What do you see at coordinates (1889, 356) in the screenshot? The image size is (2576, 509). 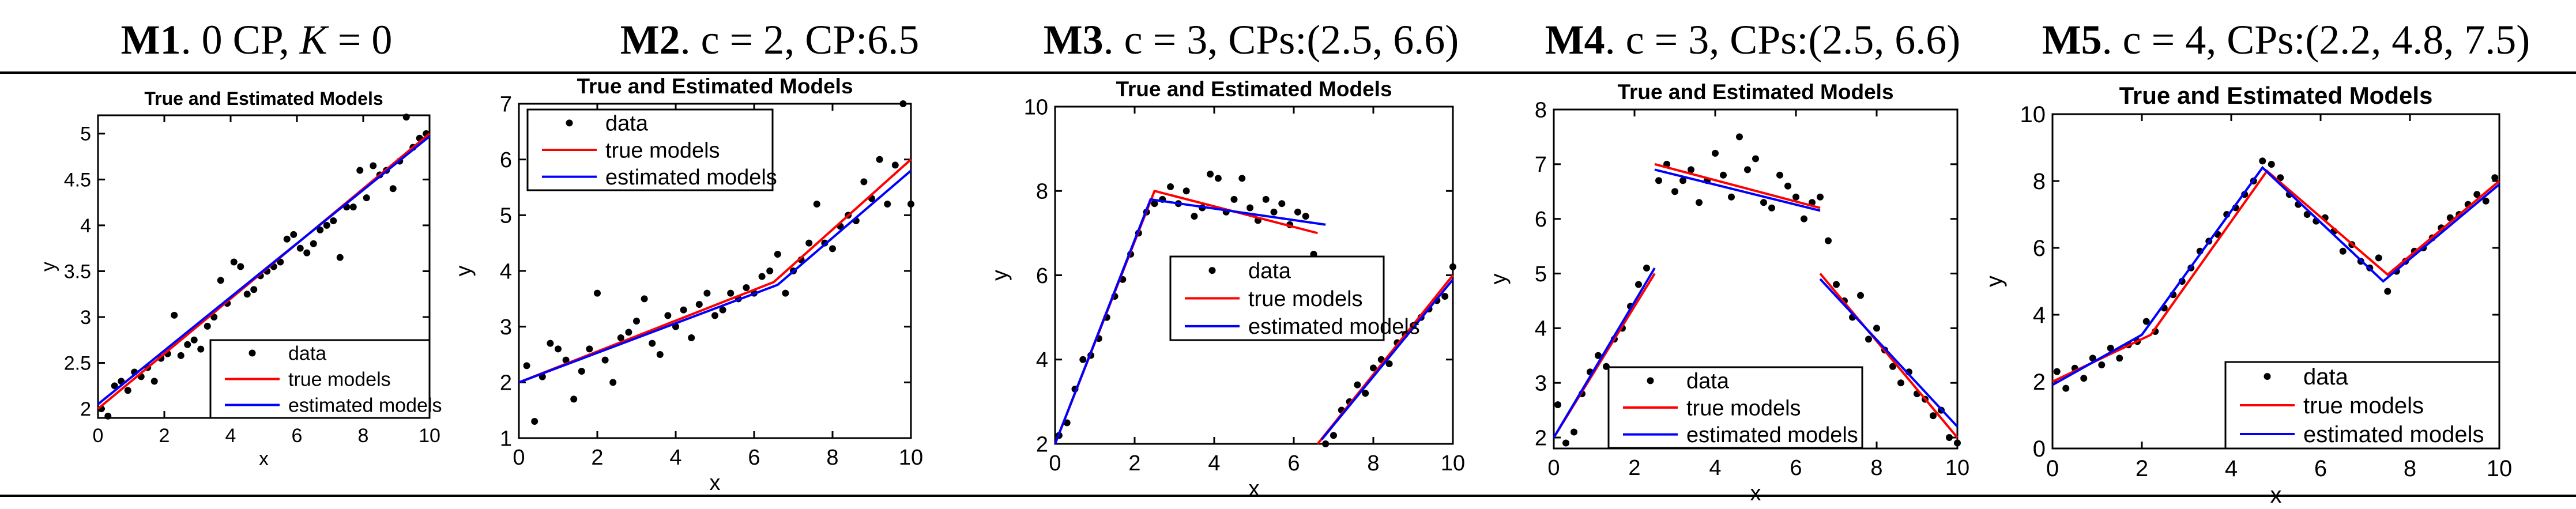 I see `true-model-line` at bounding box center [1889, 356].